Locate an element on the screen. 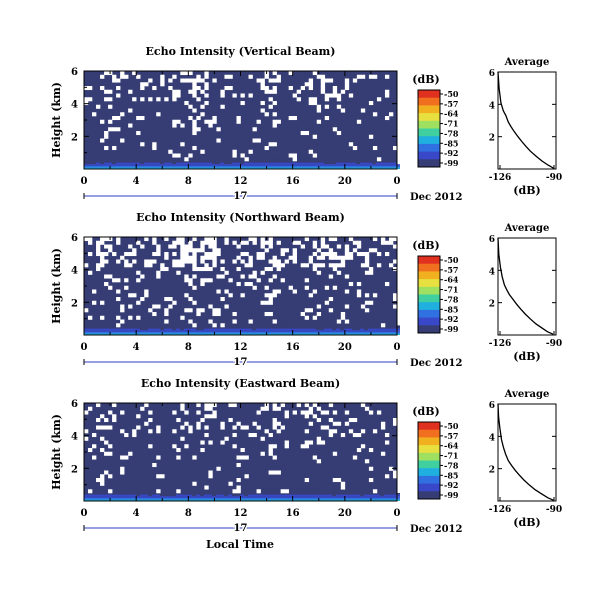 The width and height of the screenshot is (610, 598). colorbar-segment is located at coordinates (429, 441).